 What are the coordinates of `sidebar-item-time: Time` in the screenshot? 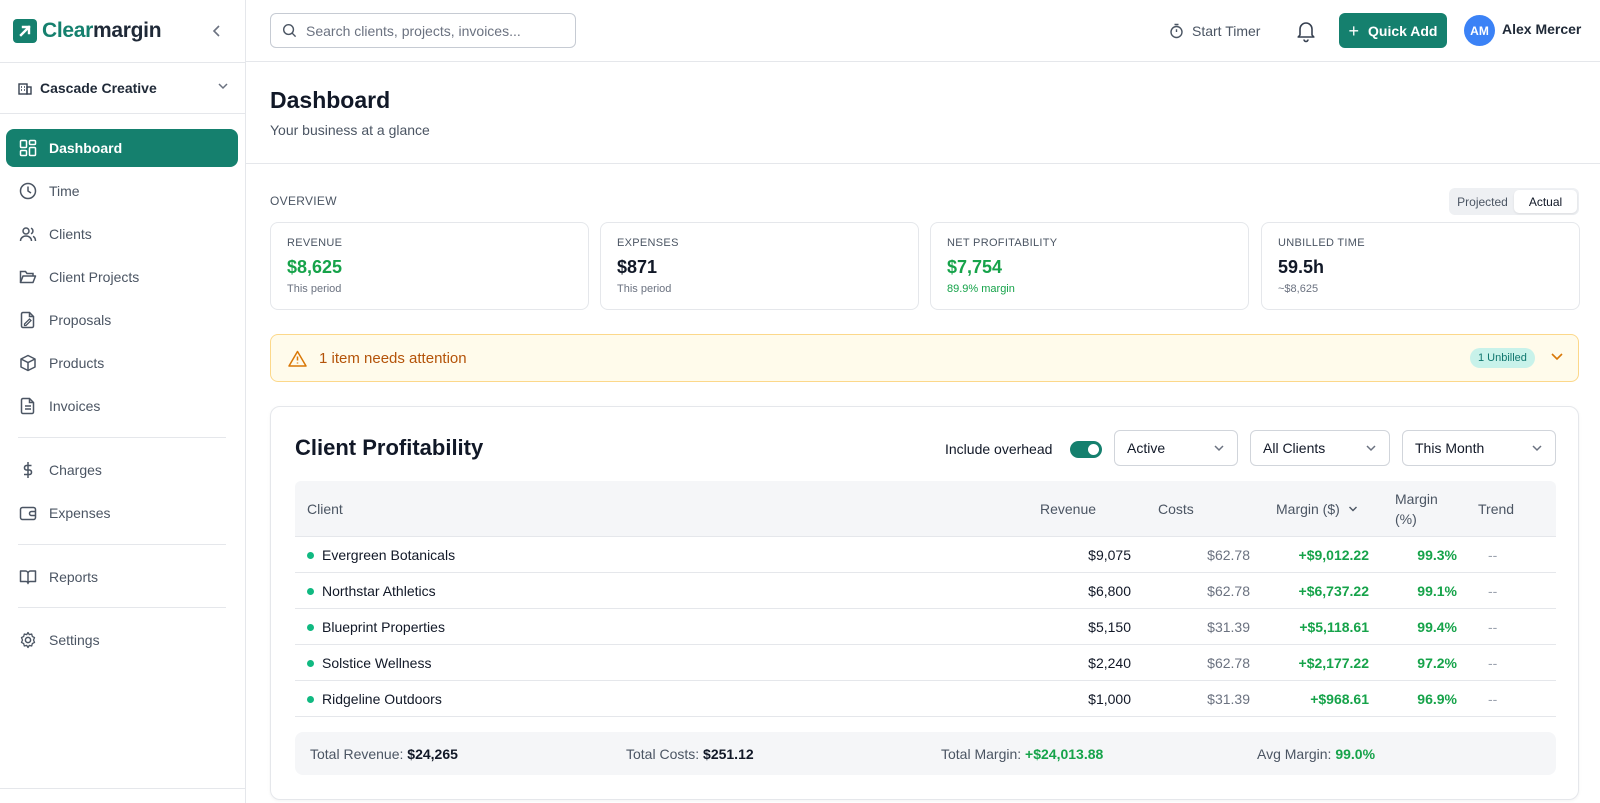 It's located at (122, 191).